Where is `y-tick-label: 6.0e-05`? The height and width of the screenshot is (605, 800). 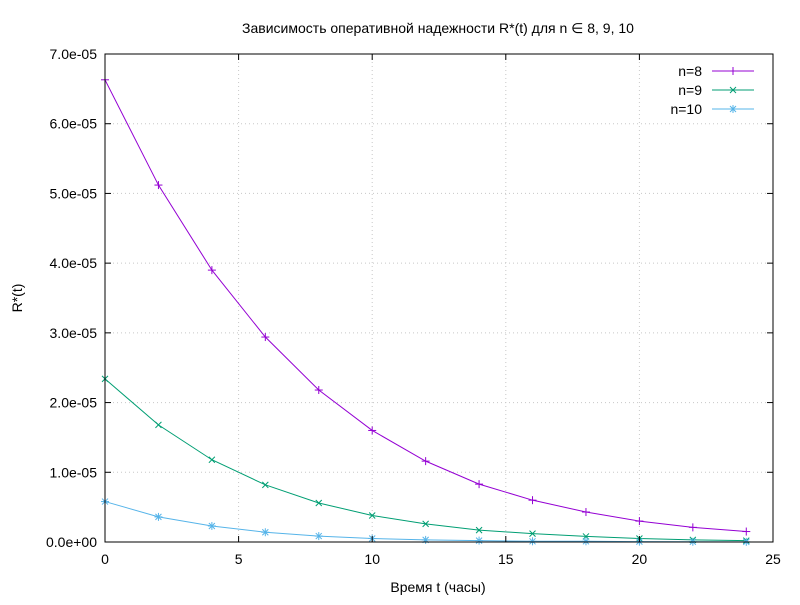 y-tick-label: 6.0e-05 is located at coordinates (74, 124).